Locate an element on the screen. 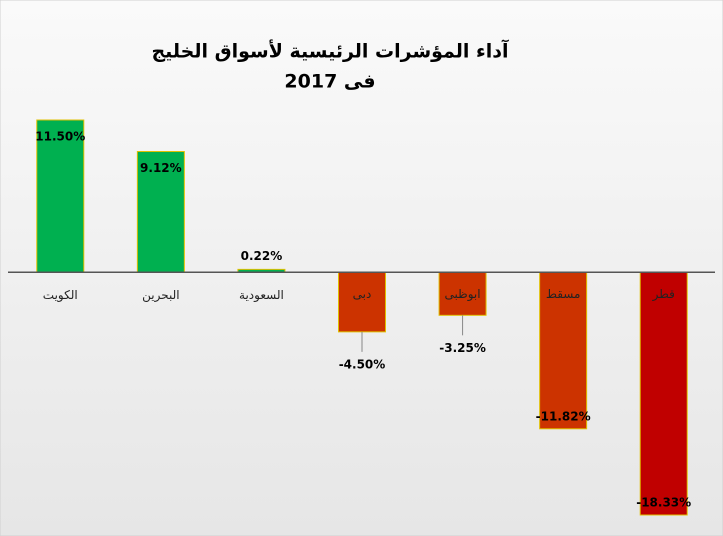 The height and width of the screenshot is (536, 723). value-label: -4.50% is located at coordinates (362, 364).